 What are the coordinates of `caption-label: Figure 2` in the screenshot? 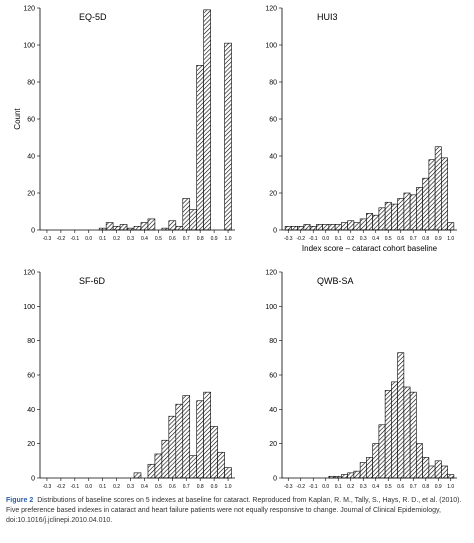 It's located at (20, 500).